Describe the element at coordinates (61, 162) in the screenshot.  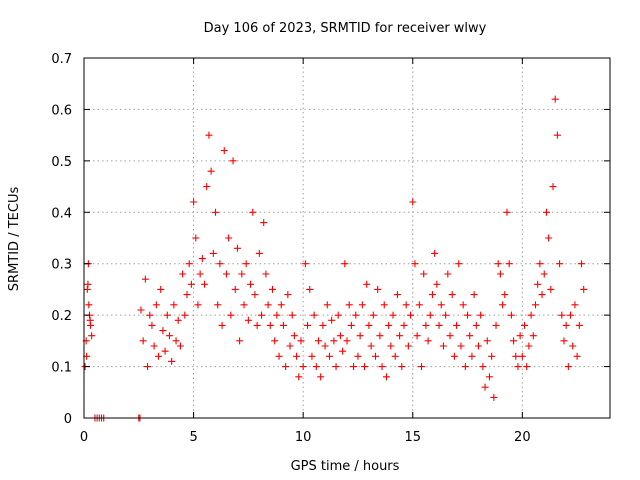
I see `y-tick-label: 0.5` at that location.